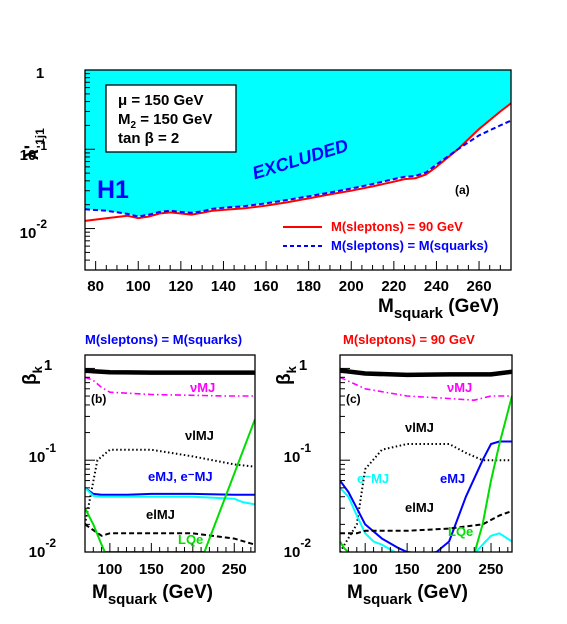 Image resolution: width=567 pixels, height=624 pixels. I want to click on c-label-e-minus-mj: e⁻MJ, so click(373, 478).